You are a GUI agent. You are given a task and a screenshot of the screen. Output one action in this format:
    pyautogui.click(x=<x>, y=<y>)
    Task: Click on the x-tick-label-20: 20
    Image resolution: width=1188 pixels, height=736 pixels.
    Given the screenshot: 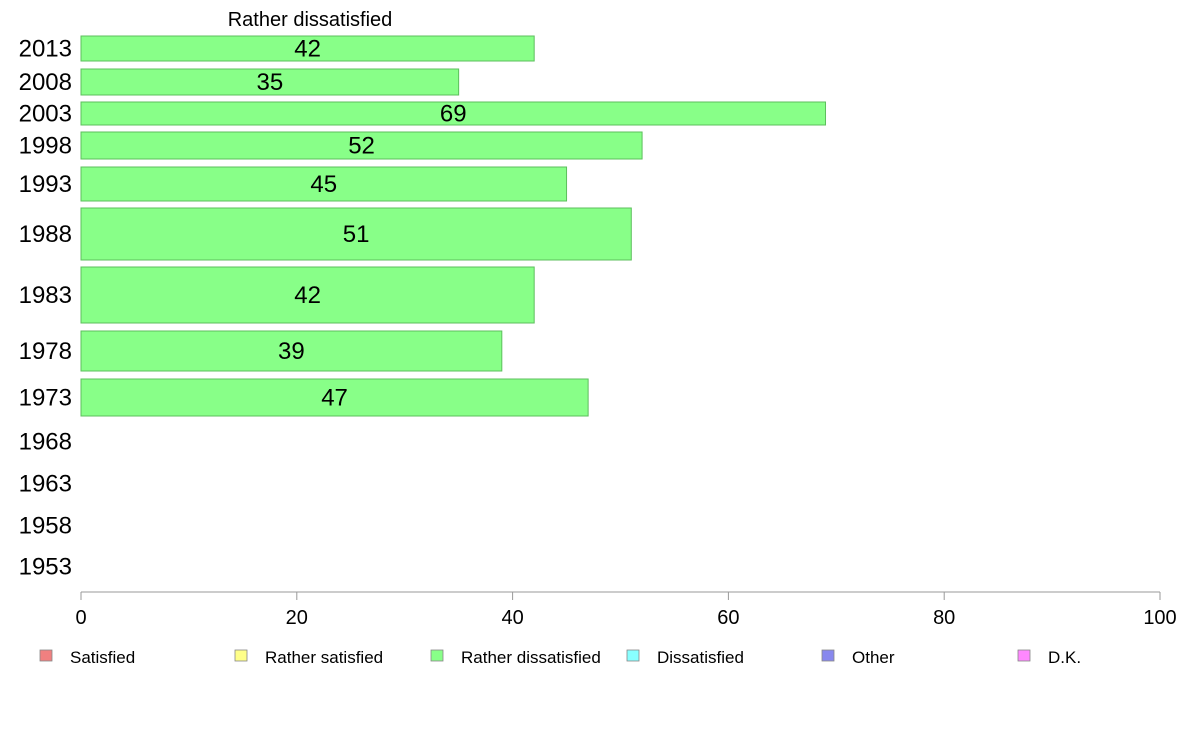 What is the action you would take?
    pyautogui.click(x=297, y=618)
    